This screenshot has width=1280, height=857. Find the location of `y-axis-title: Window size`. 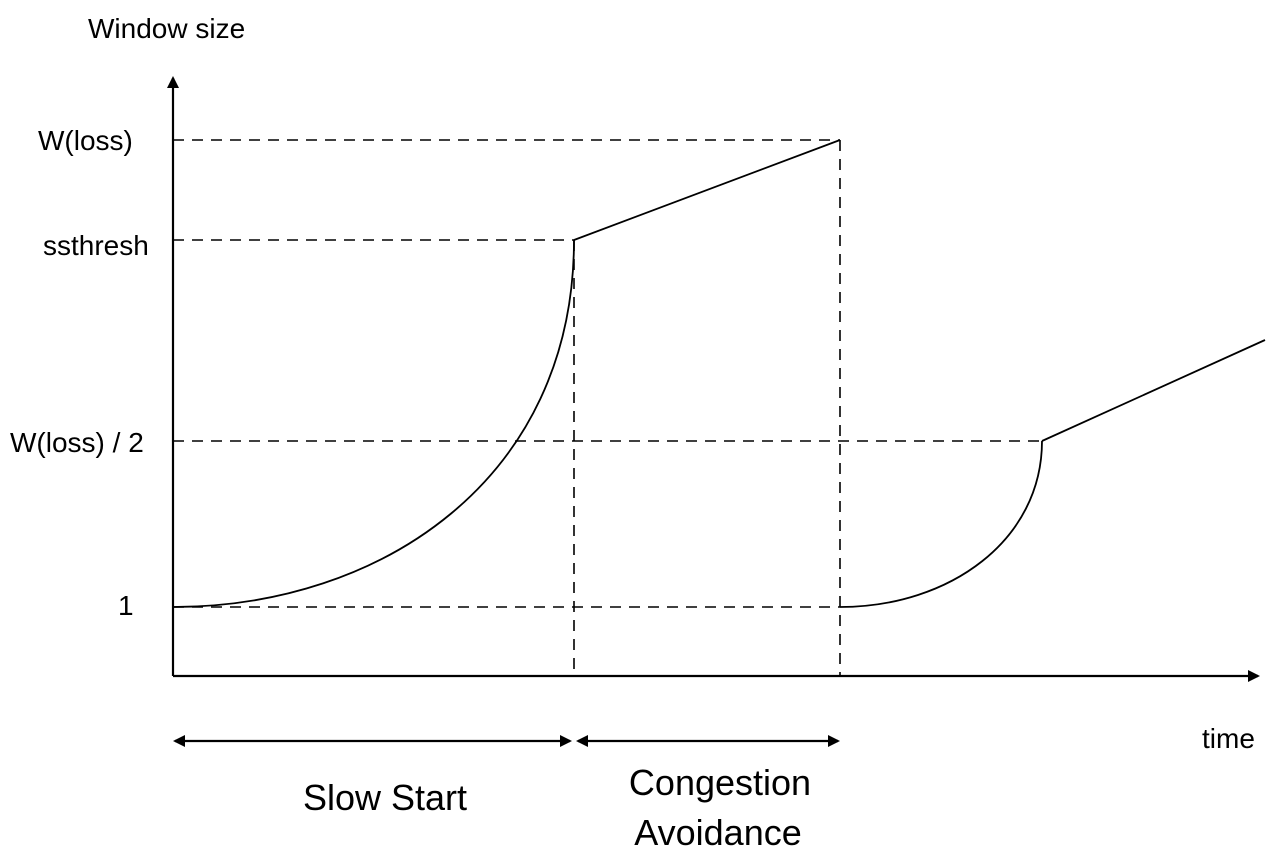

y-axis-title: Window size is located at coordinates (166, 28).